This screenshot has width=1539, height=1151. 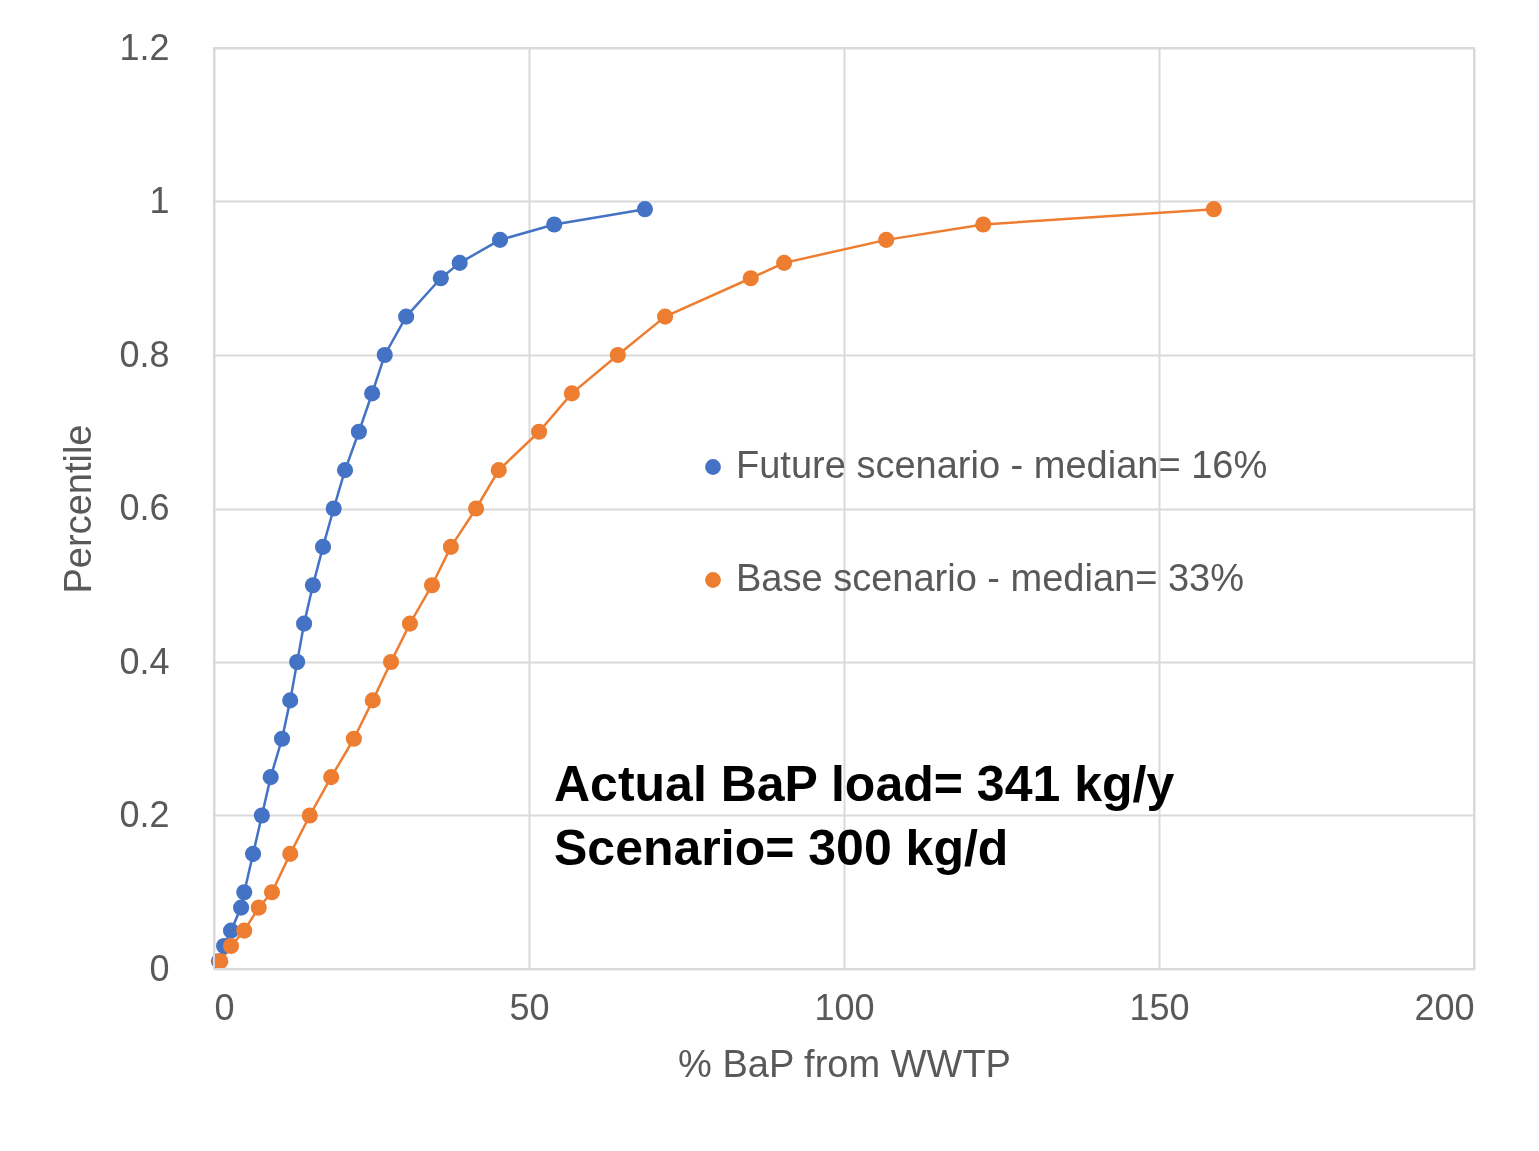 What do you see at coordinates (1159, 1007) in the screenshot?
I see `x-tick-label: 150` at bounding box center [1159, 1007].